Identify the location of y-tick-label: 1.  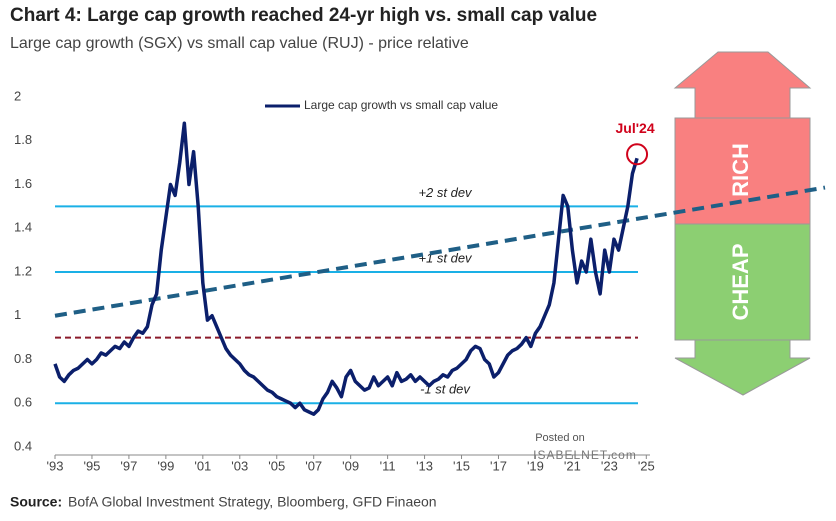
(17, 314).